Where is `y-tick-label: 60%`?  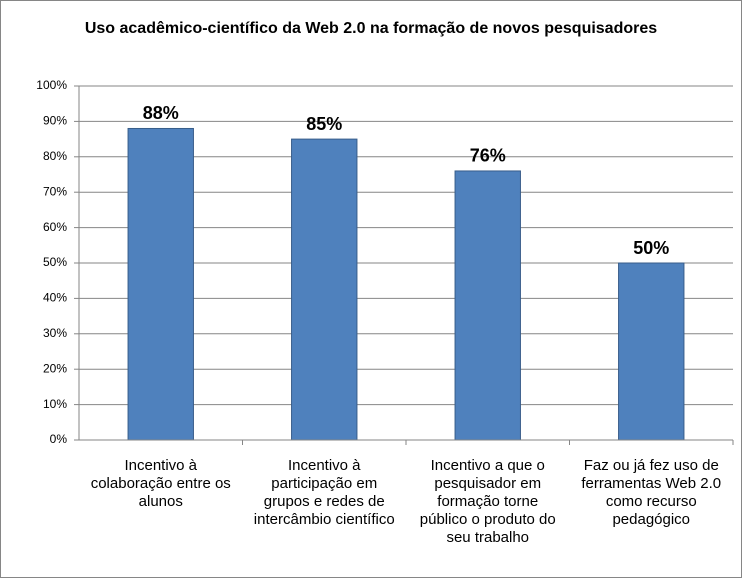
y-tick-label: 60% is located at coordinates (55, 227).